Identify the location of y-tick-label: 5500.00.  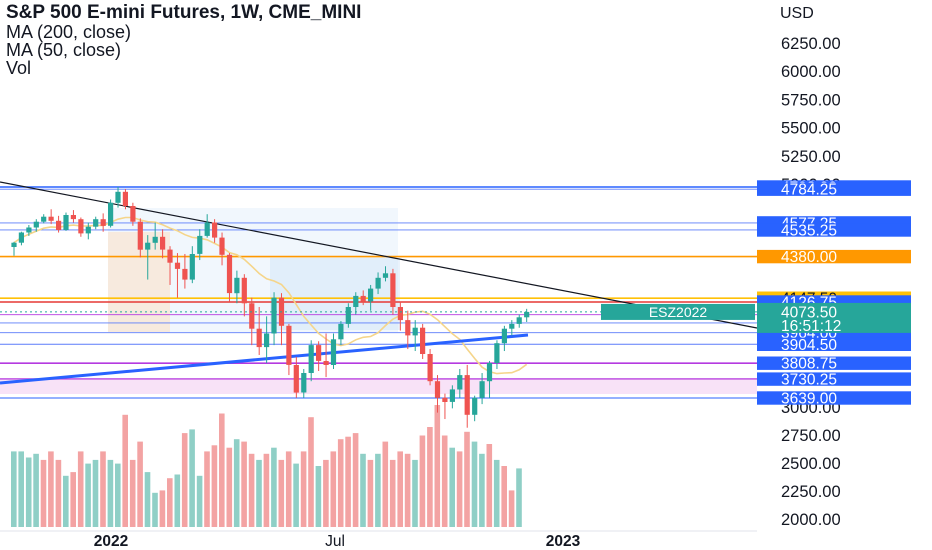
(811, 129).